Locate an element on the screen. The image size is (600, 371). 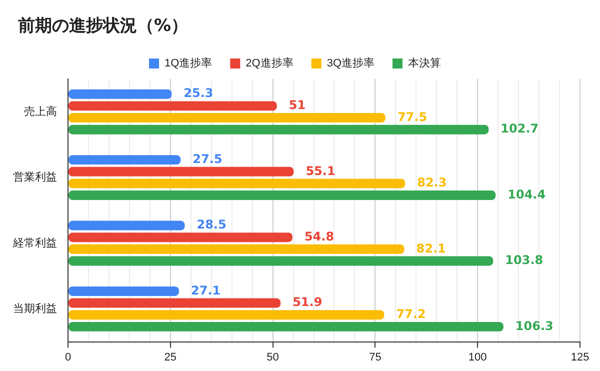
data-label: 82.3 is located at coordinates (432, 183).